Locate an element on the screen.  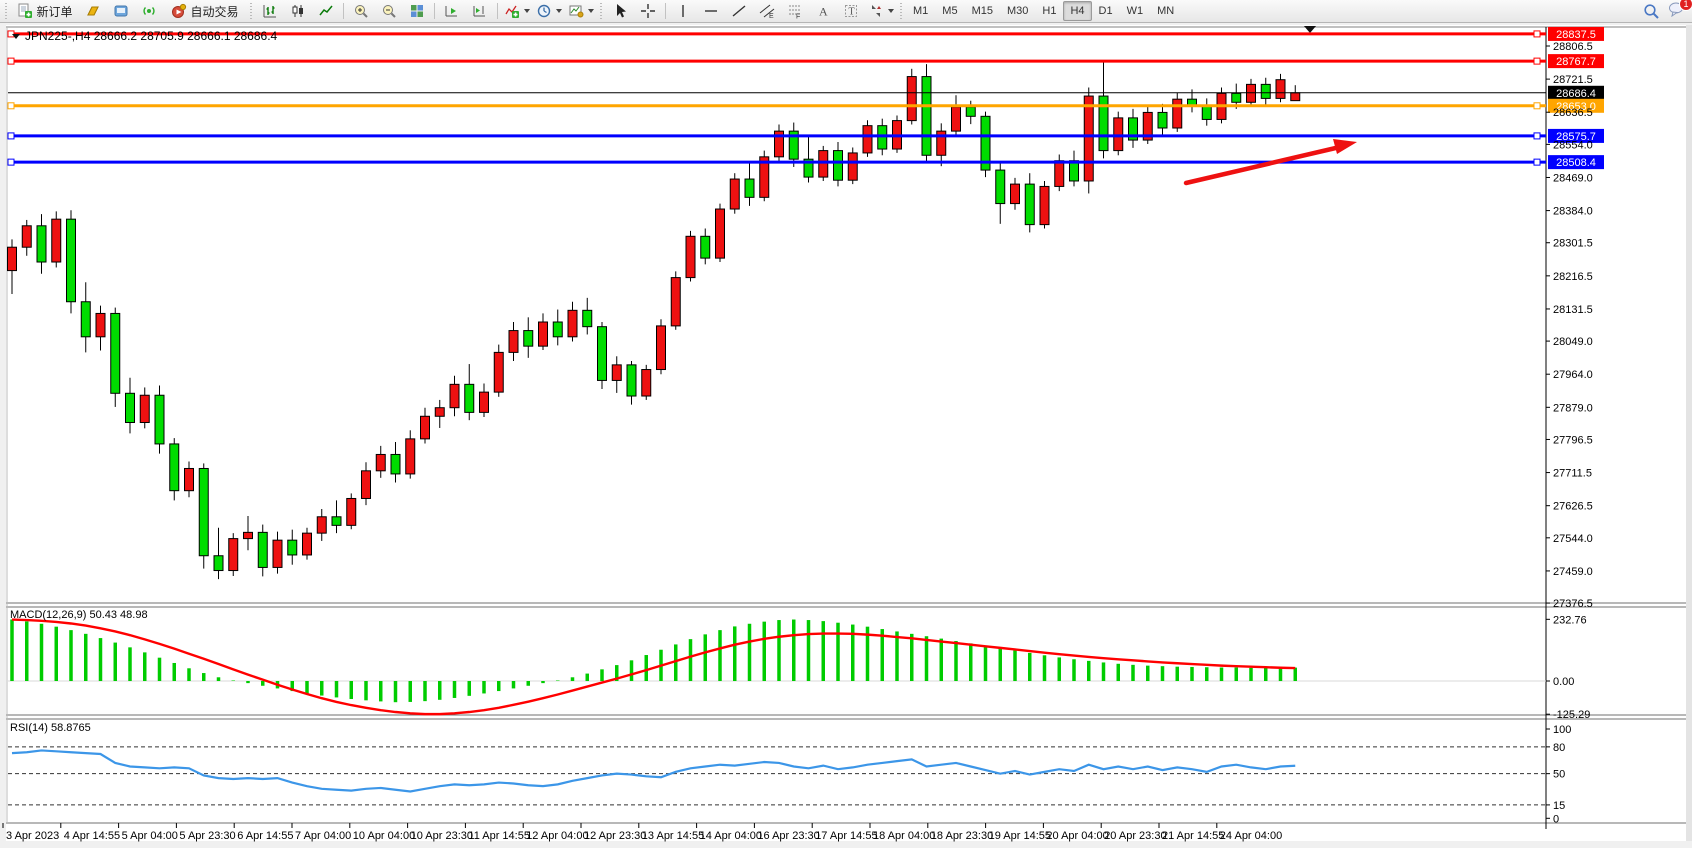
auto-scroll-button is located at coordinates (452, 11).